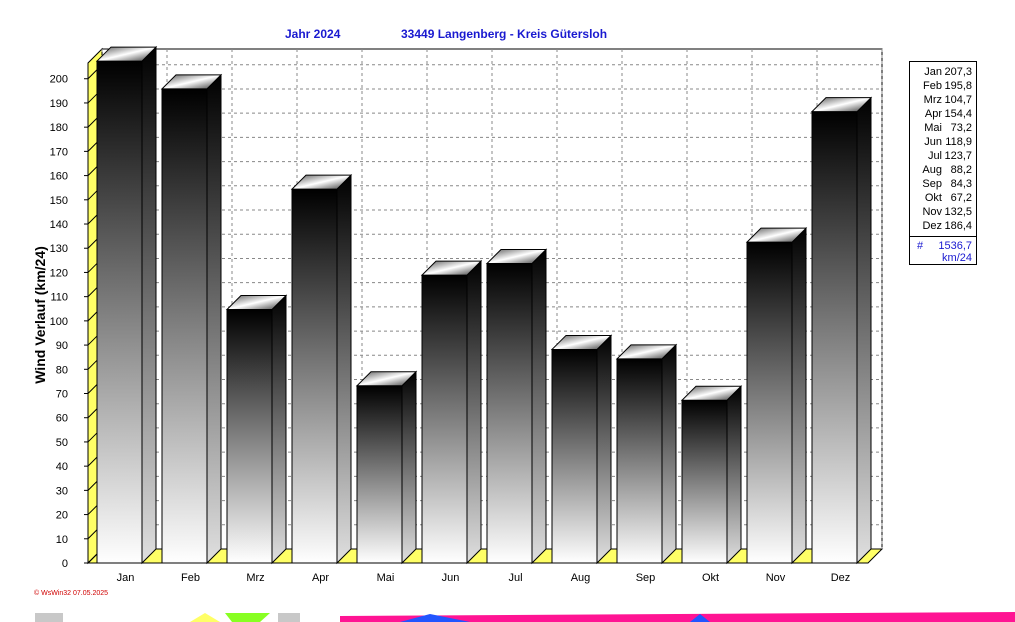 This screenshot has height=622, width=1015. Describe the element at coordinates (958, 86) in the screenshot. I see `legend-value: 195,8` at that location.